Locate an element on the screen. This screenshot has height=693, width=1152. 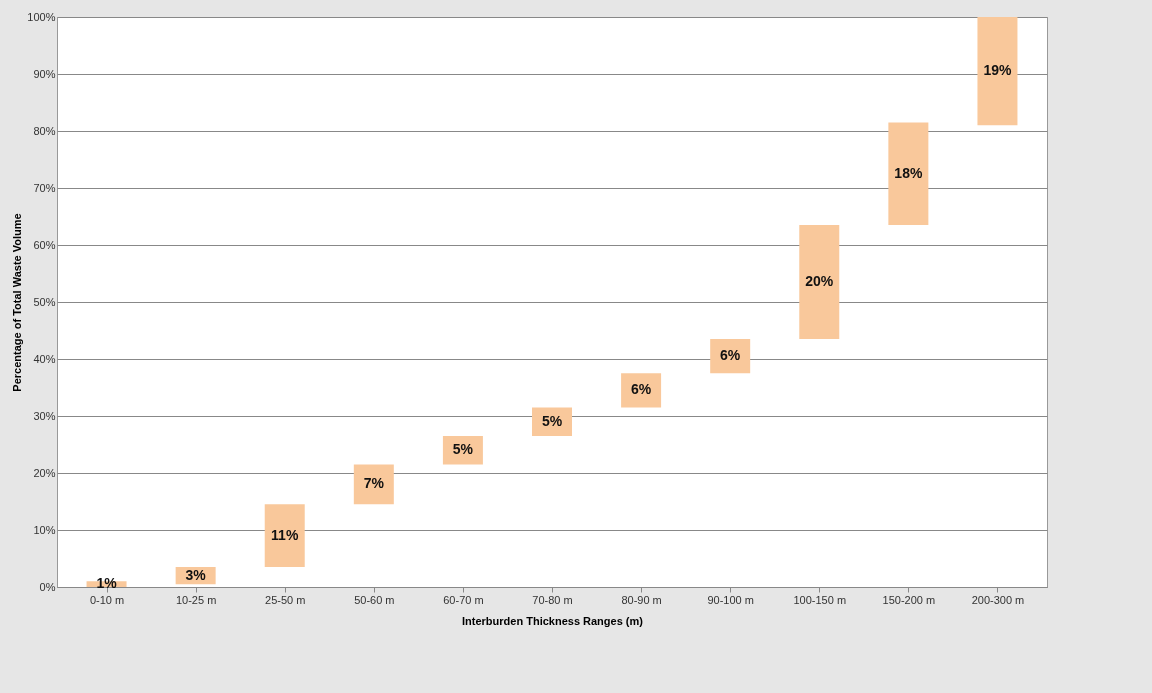
data-label: 20% is located at coordinates (819, 281).